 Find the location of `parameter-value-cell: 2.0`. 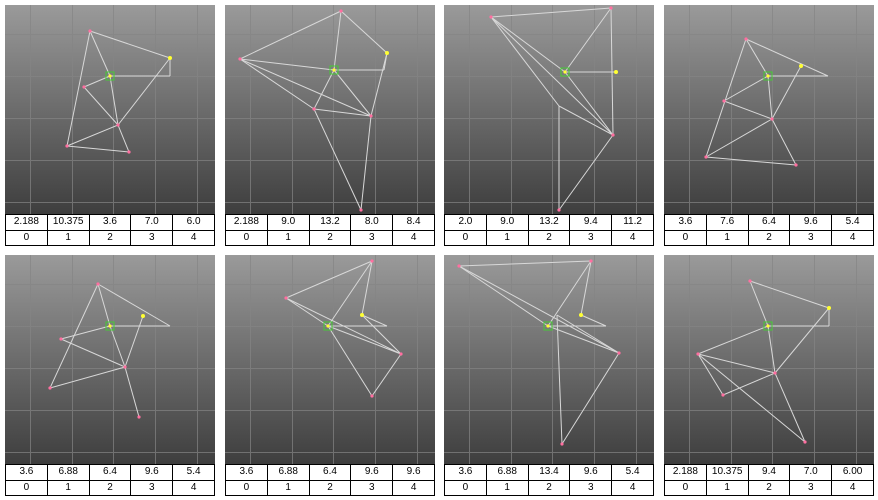

parameter-value-cell: 2.0 is located at coordinates (465, 222).